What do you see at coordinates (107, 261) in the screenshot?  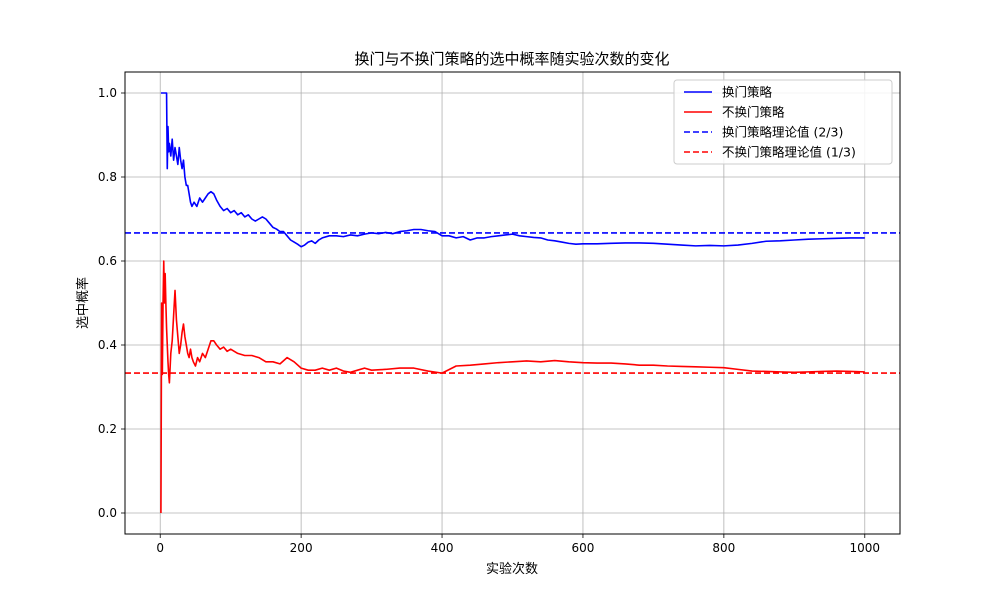 I see `y-tick-label: 0.6` at bounding box center [107, 261].